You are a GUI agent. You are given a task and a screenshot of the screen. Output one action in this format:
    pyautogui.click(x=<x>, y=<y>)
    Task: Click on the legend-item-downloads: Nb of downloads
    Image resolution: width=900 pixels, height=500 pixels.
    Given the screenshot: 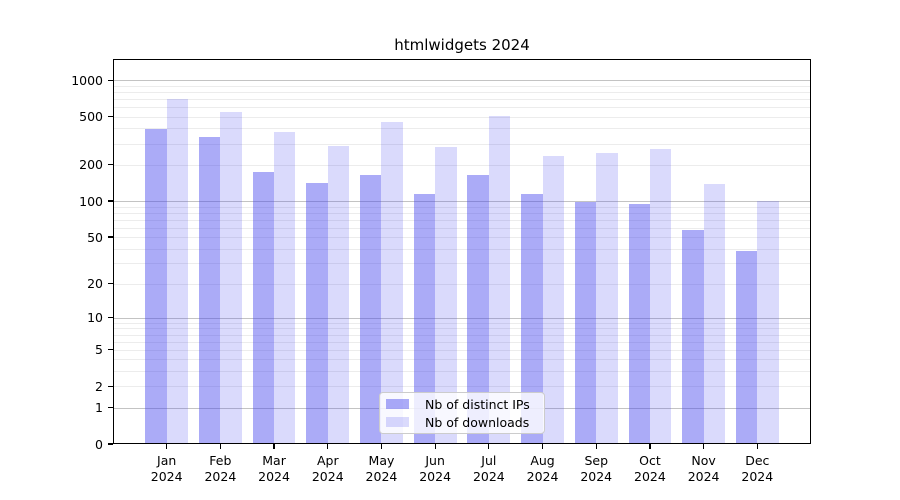 What is the action you would take?
    pyautogui.click(x=462, y=422)
    